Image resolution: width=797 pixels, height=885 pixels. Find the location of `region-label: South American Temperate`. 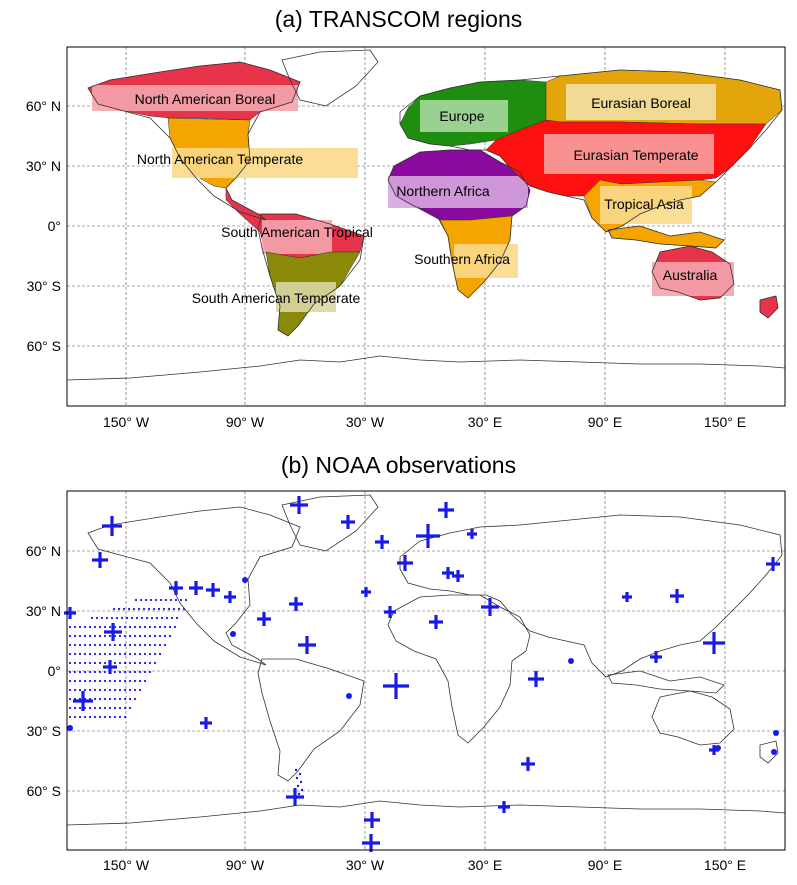

region-label: South American Temperate is located at coordinates (276, 298).